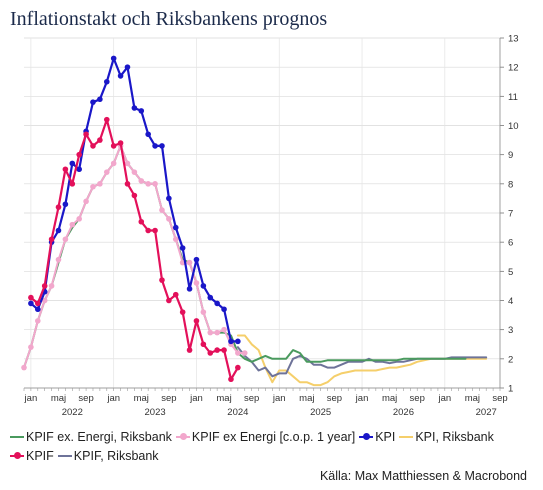 The height and width of the screenshot is (490, 543). I want to click on legend-item-kpif-ex-energi-riksbank: KPIF ex. Energi, Riksbank, so click(91, 437).